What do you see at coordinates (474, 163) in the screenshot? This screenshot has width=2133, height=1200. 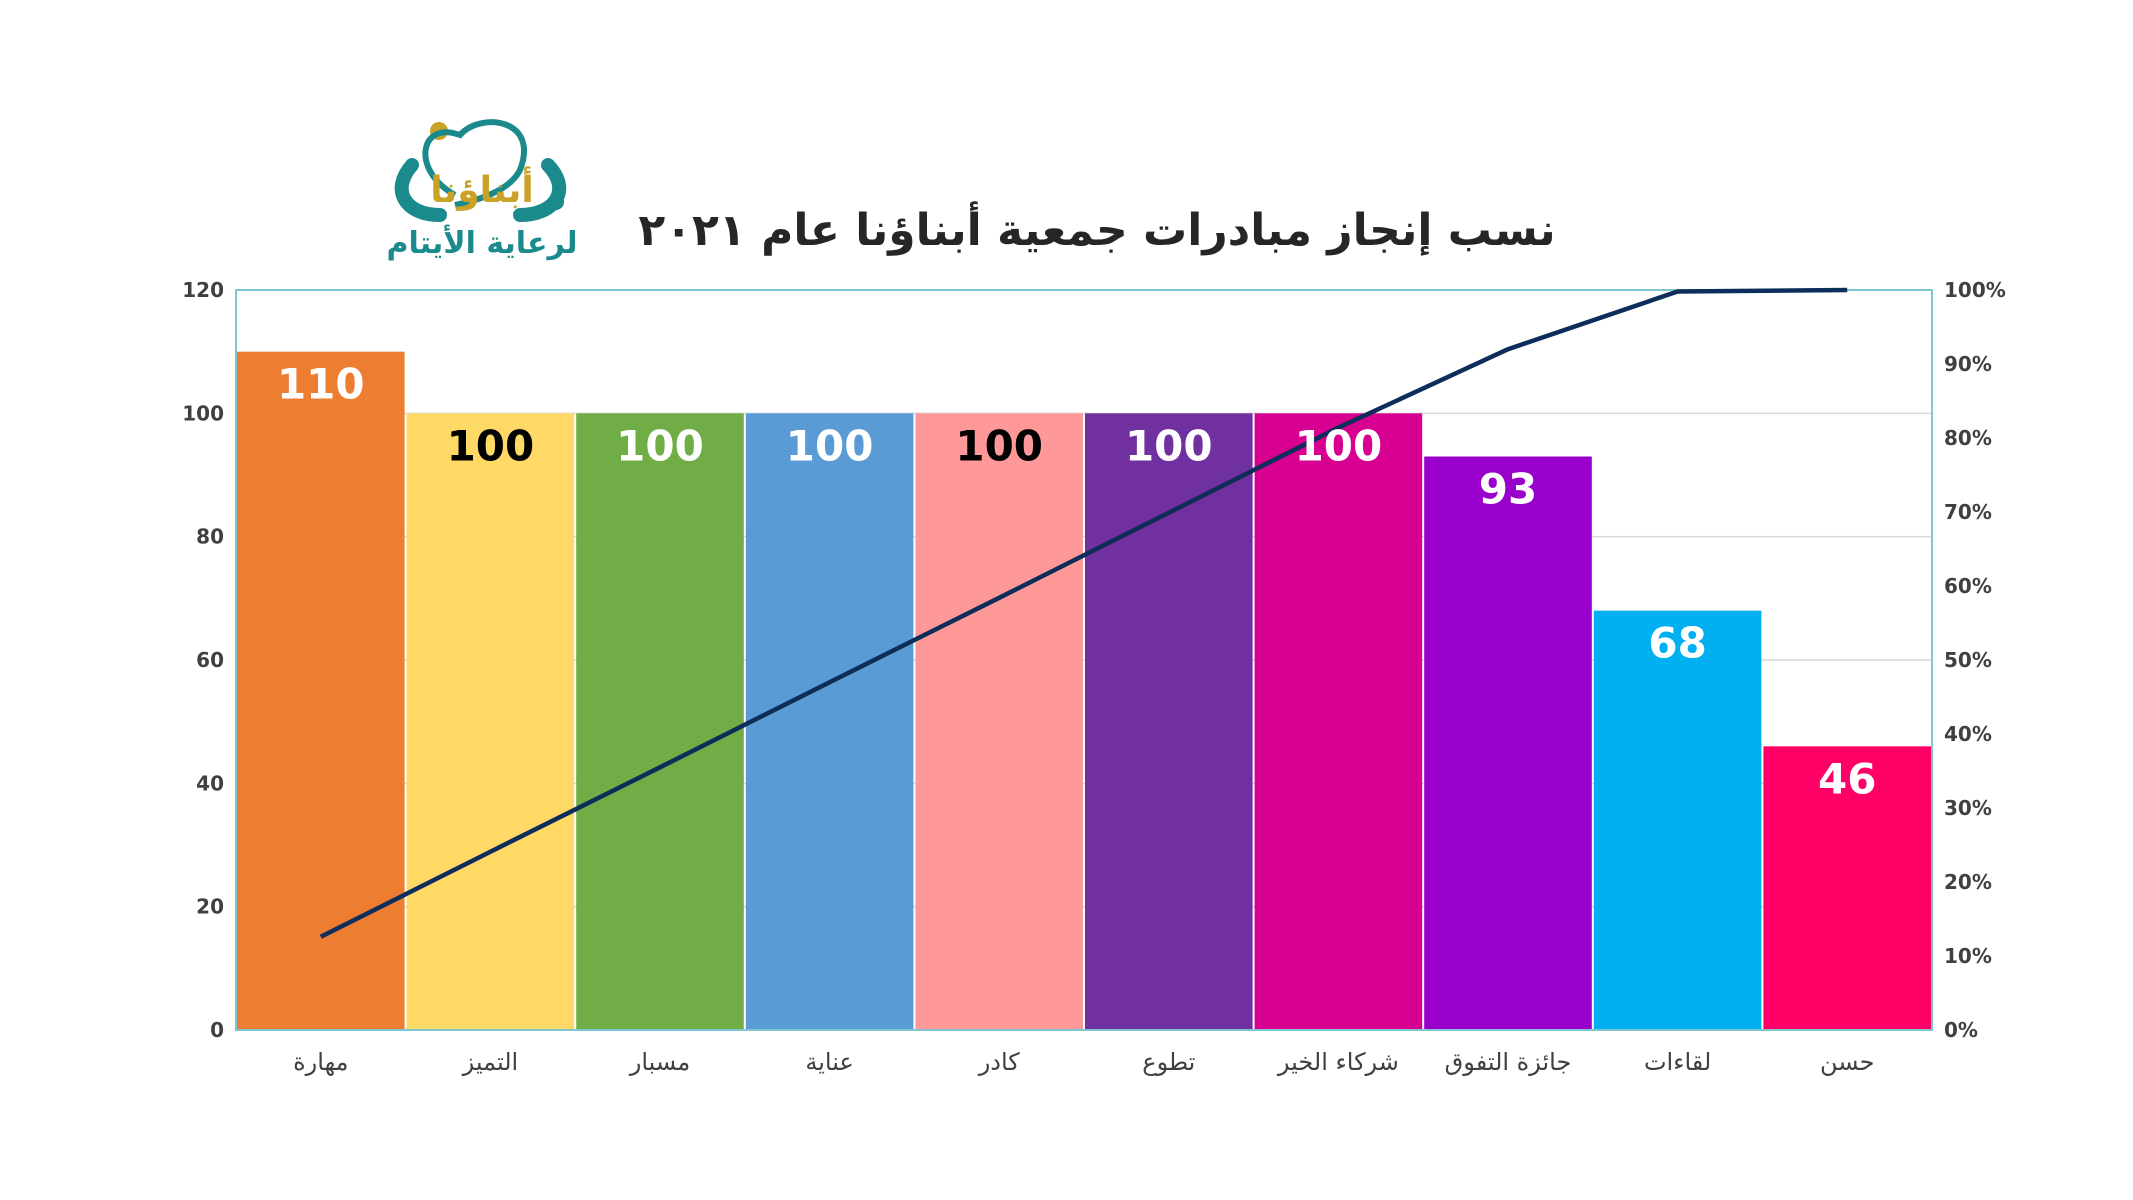 I see `logo-heart-icon` at bounding box center [474, 163].